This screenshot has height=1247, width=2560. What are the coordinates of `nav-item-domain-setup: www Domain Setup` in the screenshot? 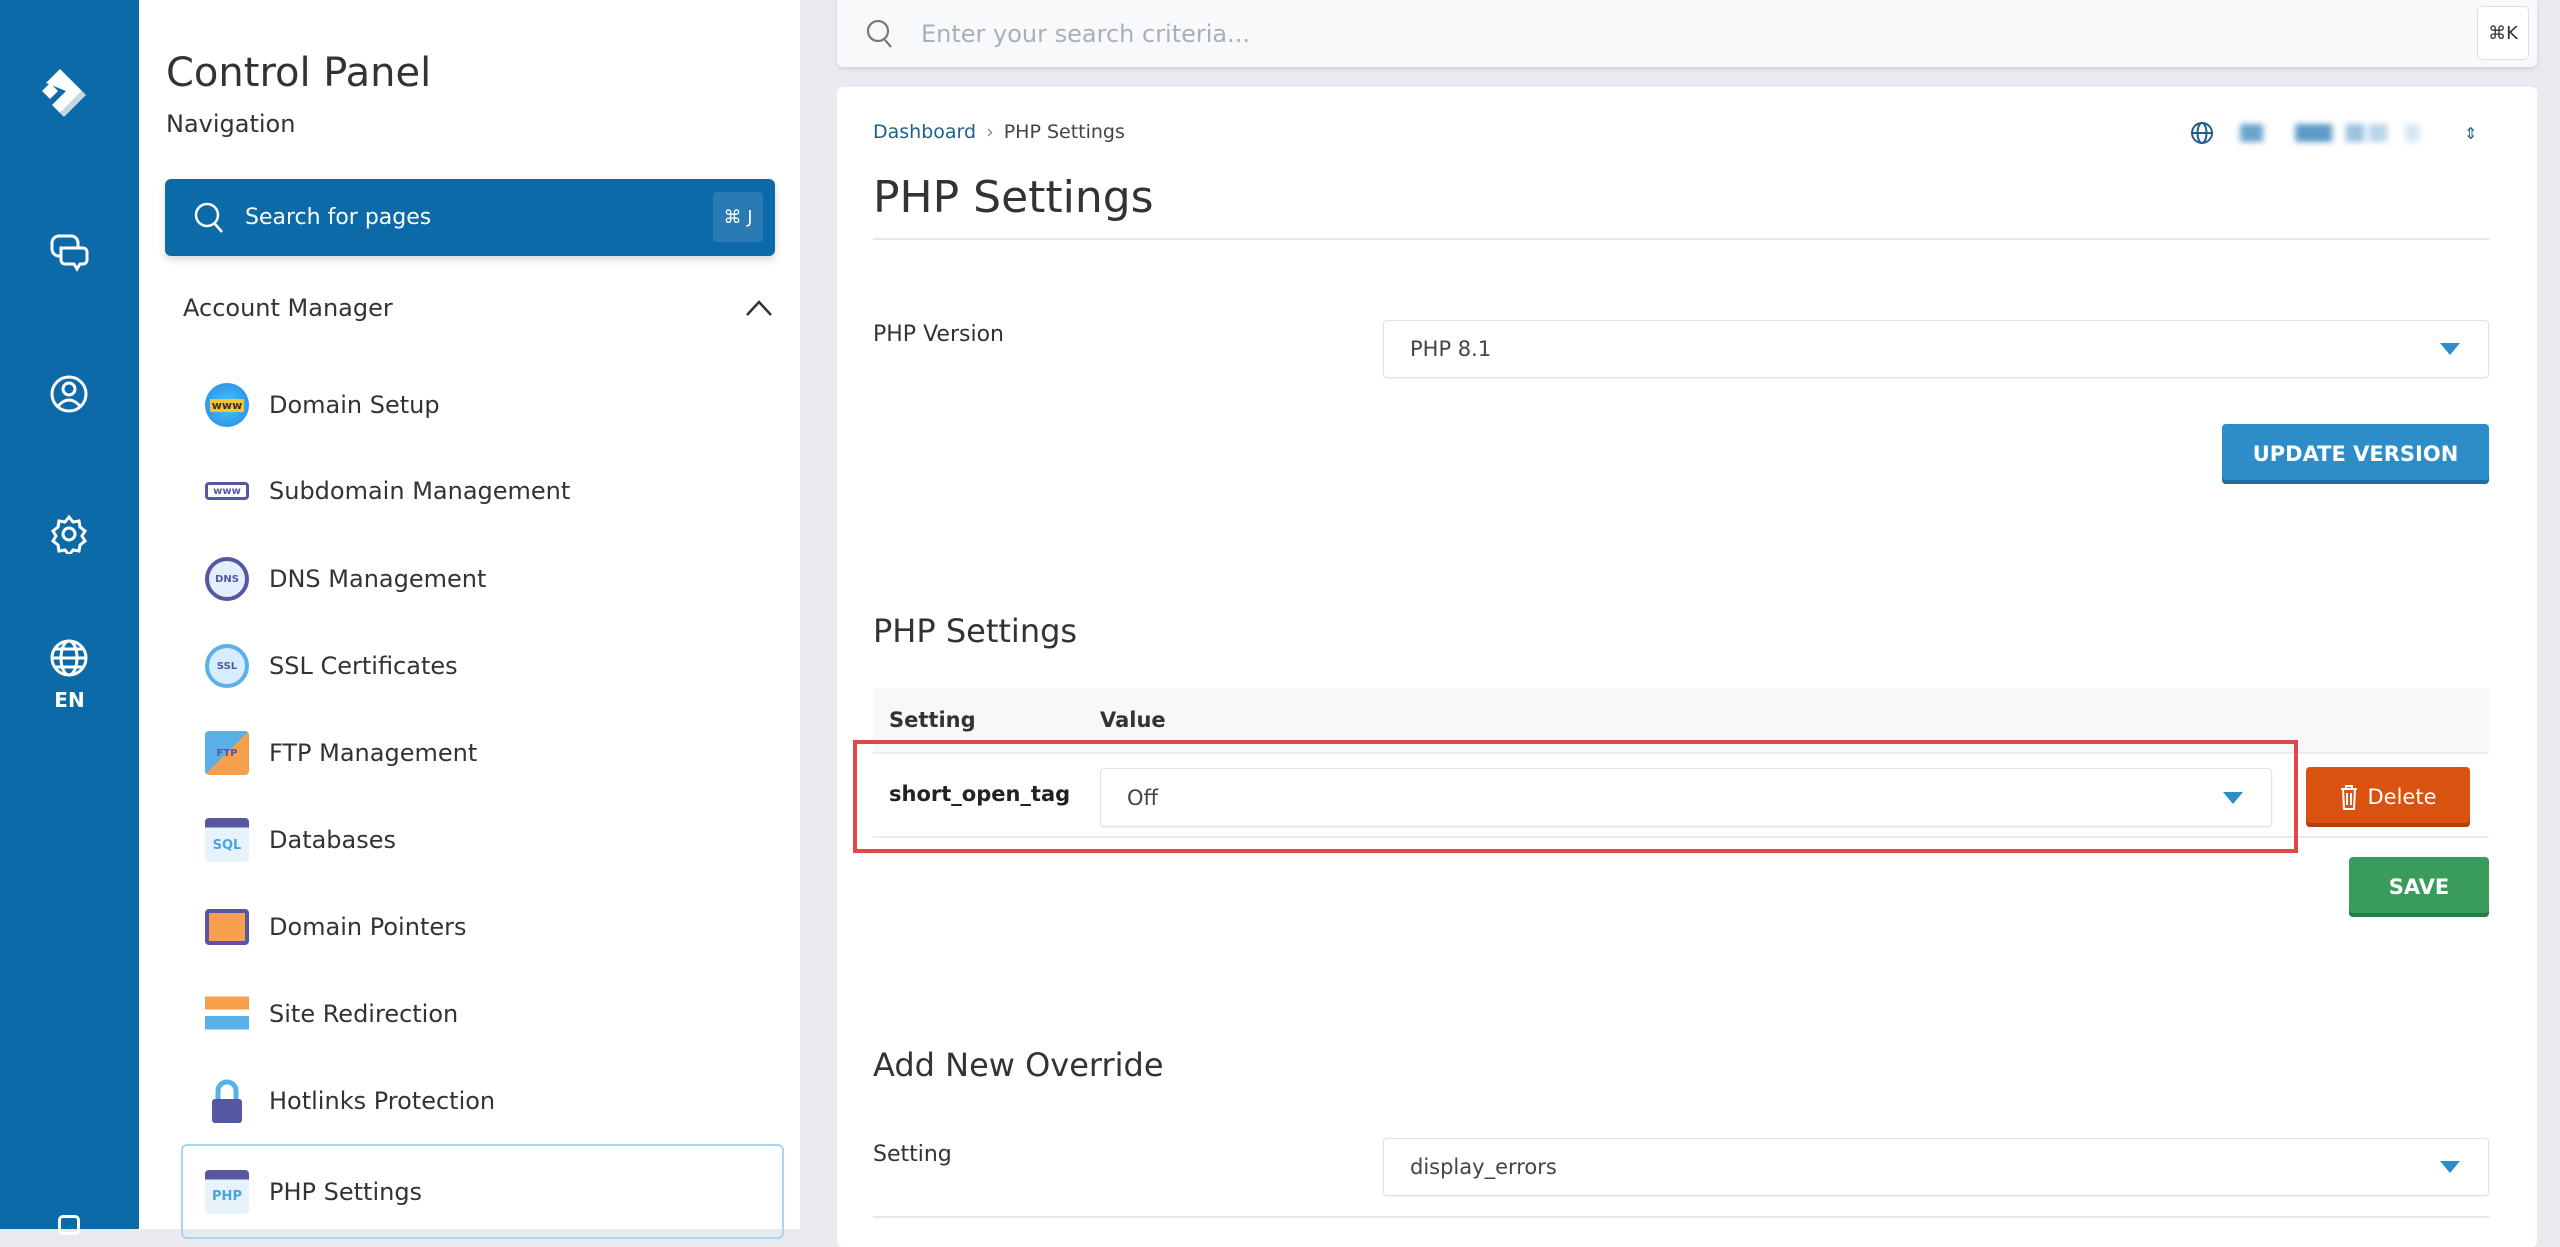 It's located at (482, 405).